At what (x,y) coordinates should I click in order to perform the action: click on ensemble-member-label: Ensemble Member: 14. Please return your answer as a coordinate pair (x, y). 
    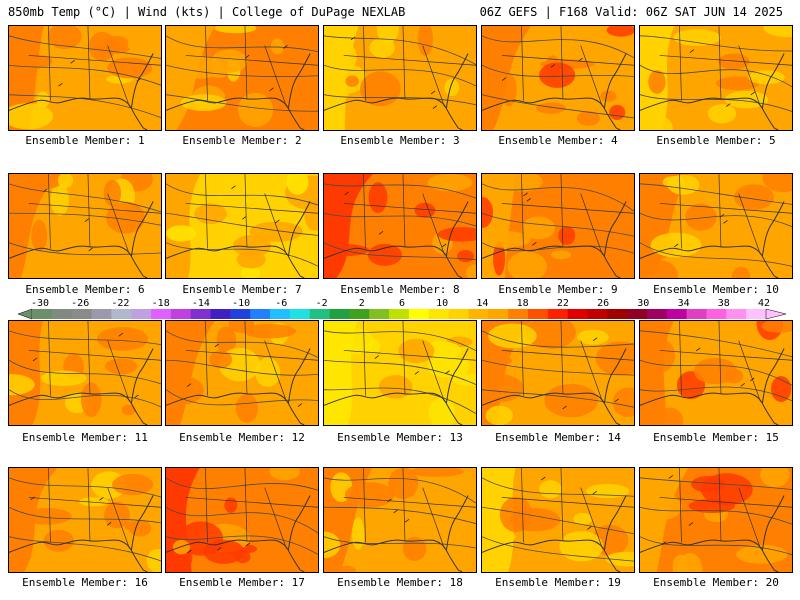
    Looking at the image, I should click on (558, 437).